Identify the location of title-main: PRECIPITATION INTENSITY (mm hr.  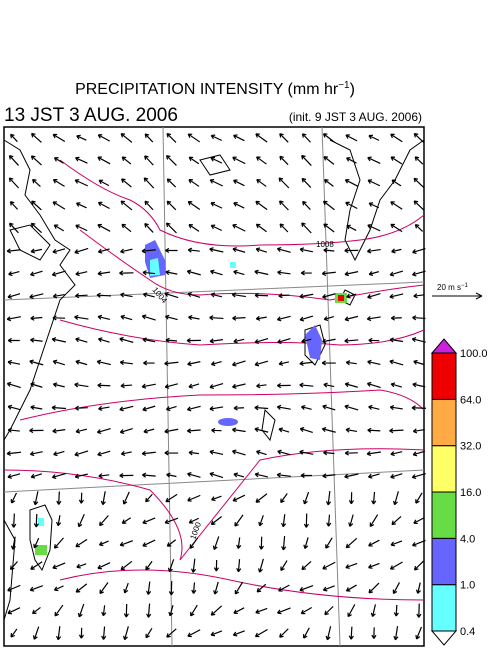
(207, 89).